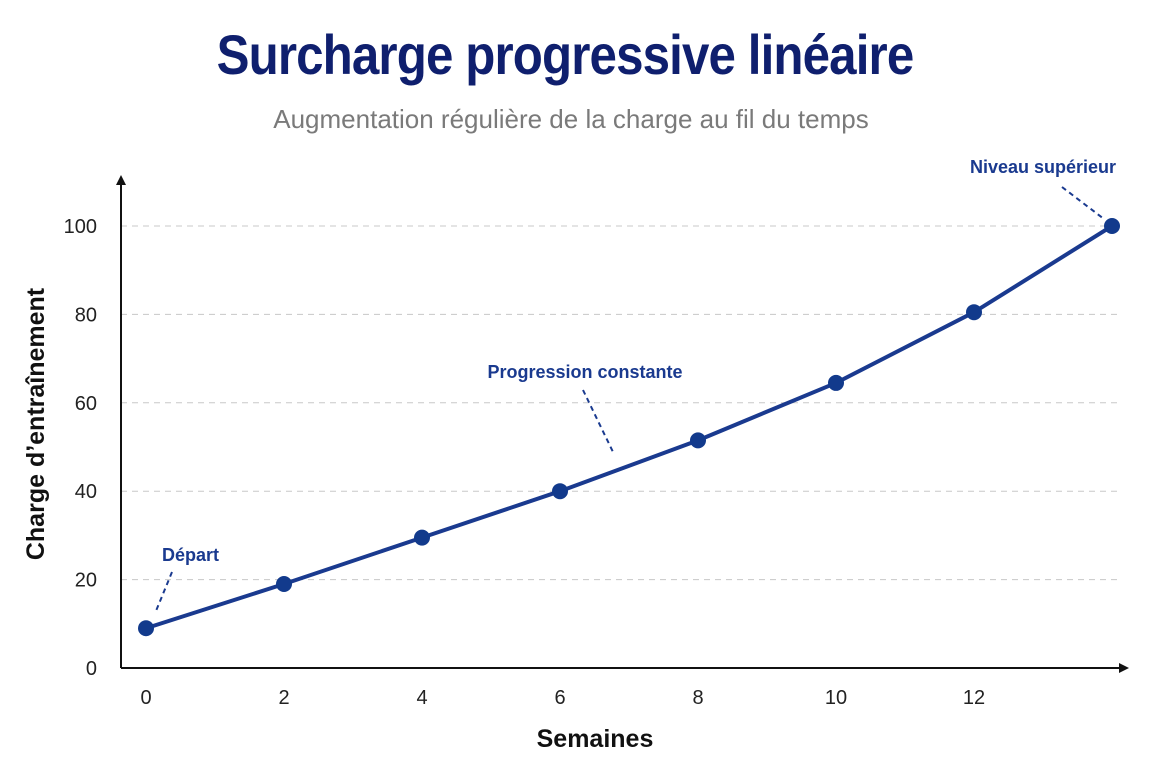  What do you see at coordinates (697, 698) in the screenshot?
I see `x-tick-label: 8` at bounding box center [697, 698].